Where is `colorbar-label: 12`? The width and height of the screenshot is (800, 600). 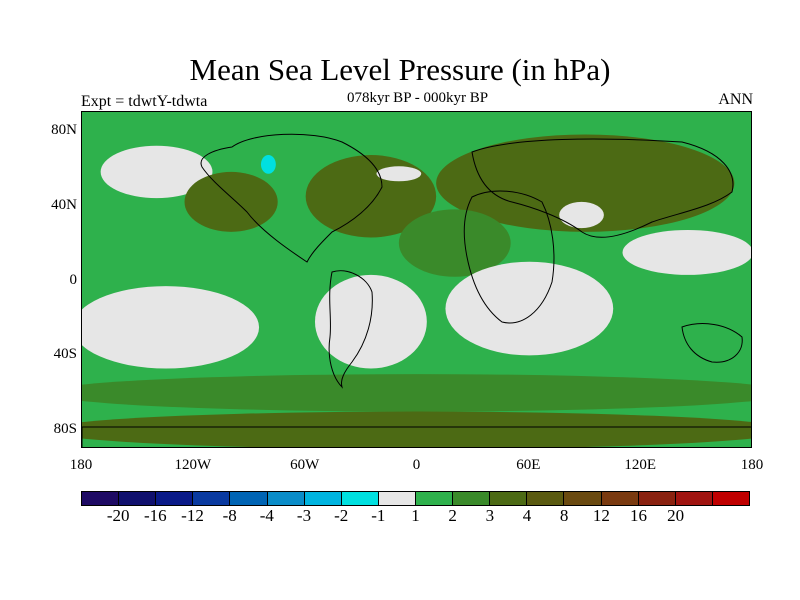 colorbar-label: 12 is located at coordinates (601, 515).